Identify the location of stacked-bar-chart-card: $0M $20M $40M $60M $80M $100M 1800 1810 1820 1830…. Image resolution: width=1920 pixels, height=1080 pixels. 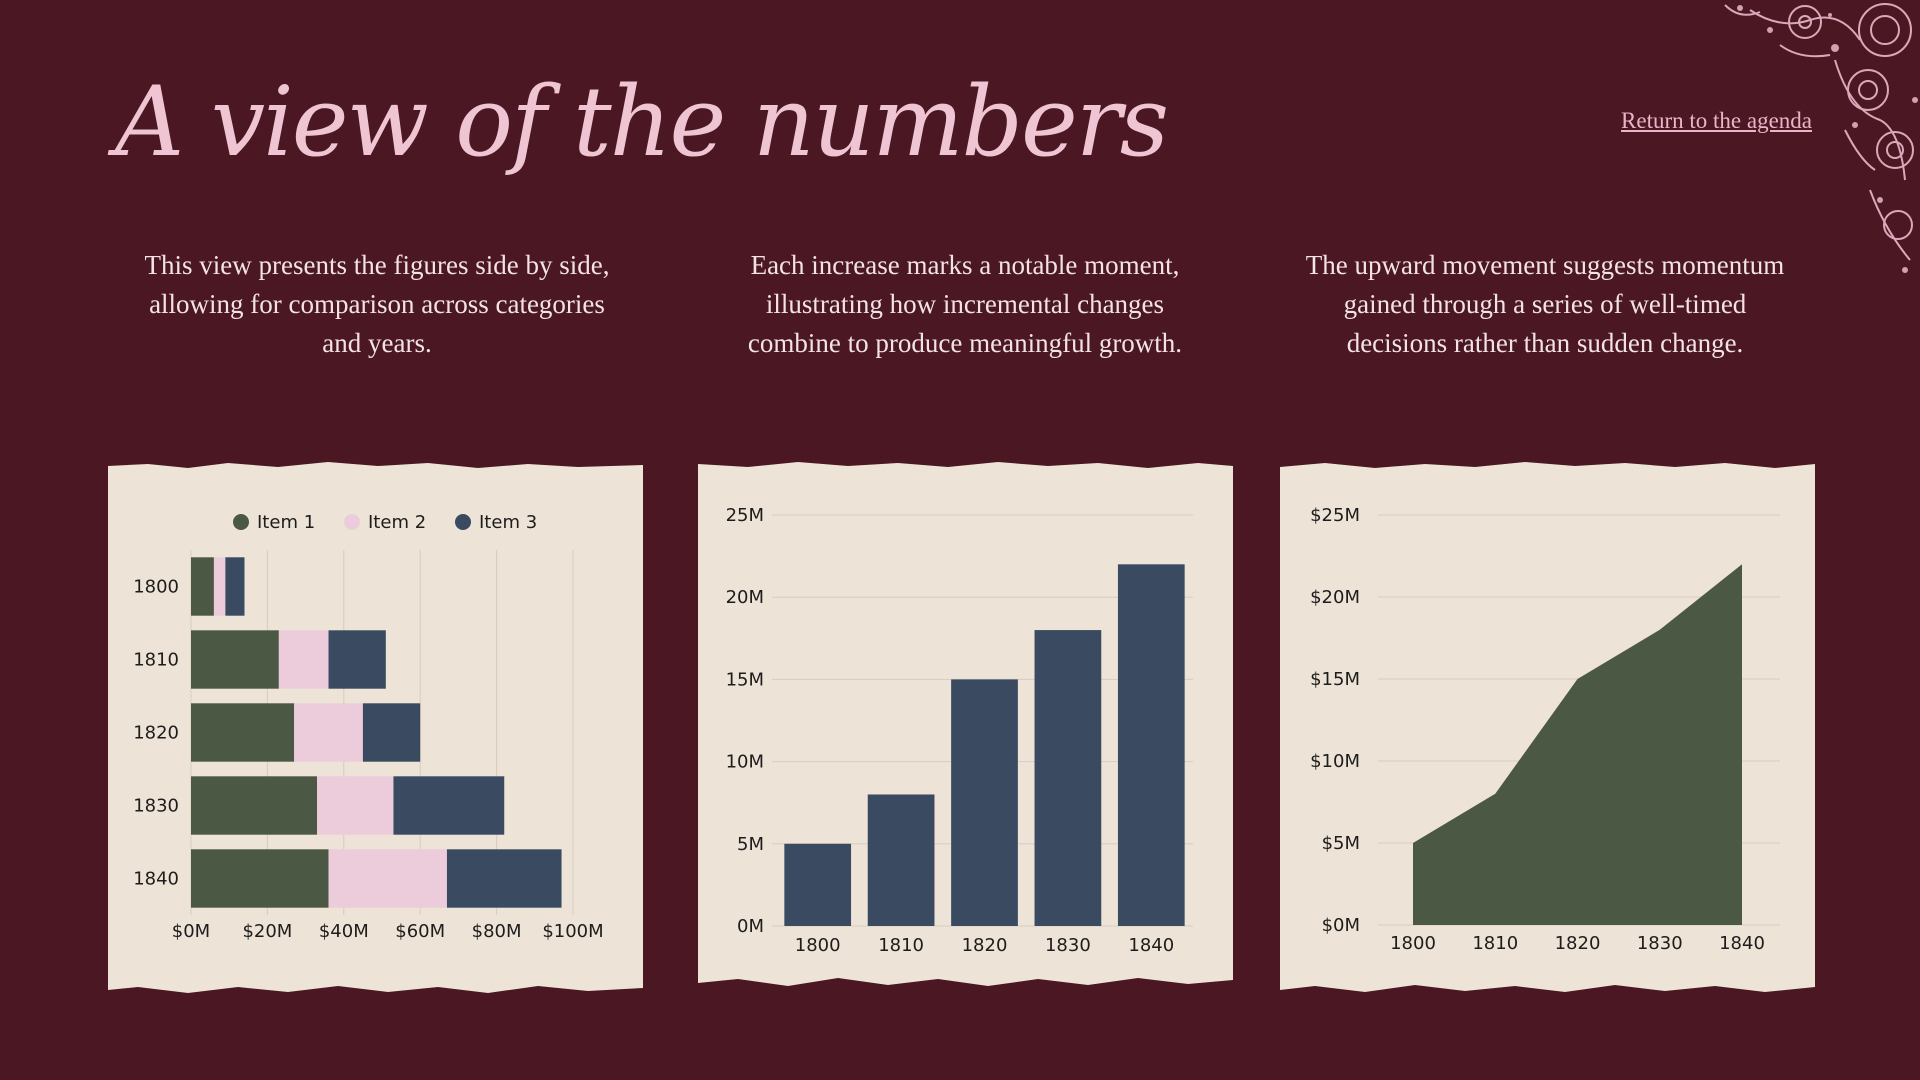
(375, 727).